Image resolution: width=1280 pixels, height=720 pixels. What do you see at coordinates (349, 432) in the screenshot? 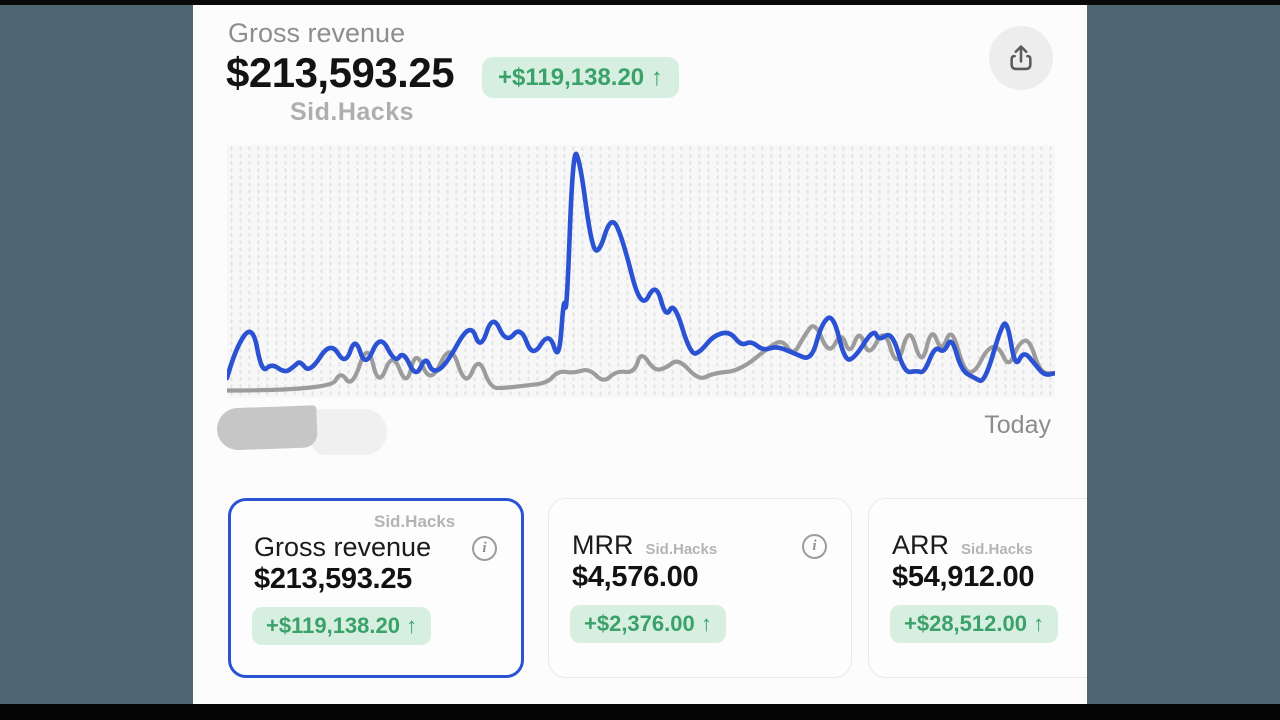
I see `redaction-scribble-light` at bounding box center [349, 432].